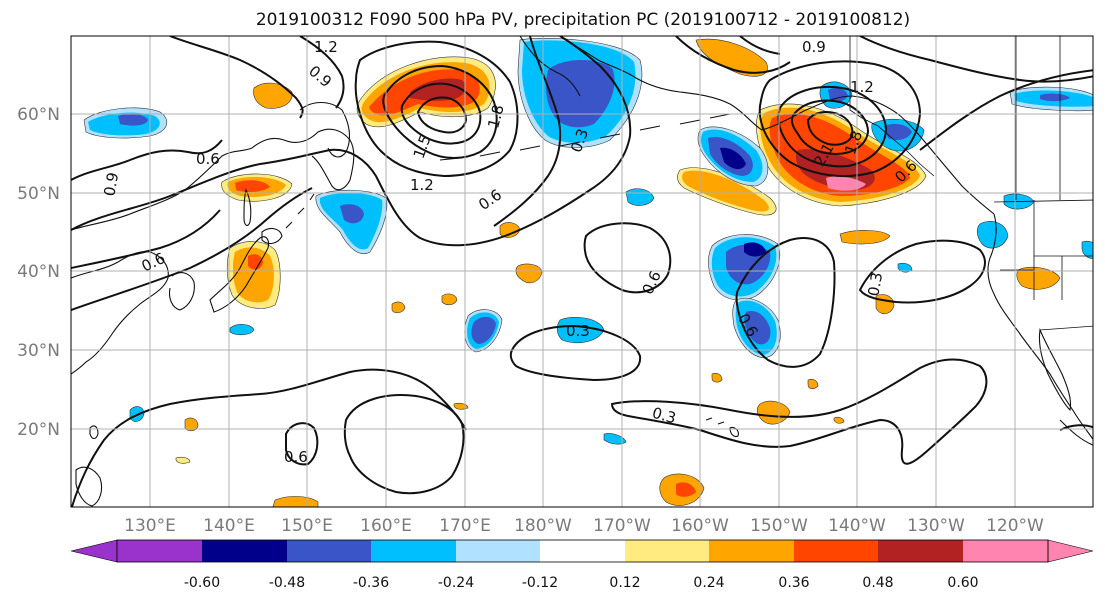  Describe the element at coordinates (936, 526) in the screenshot. I see `lon-tick-label: 130°W` at that location.